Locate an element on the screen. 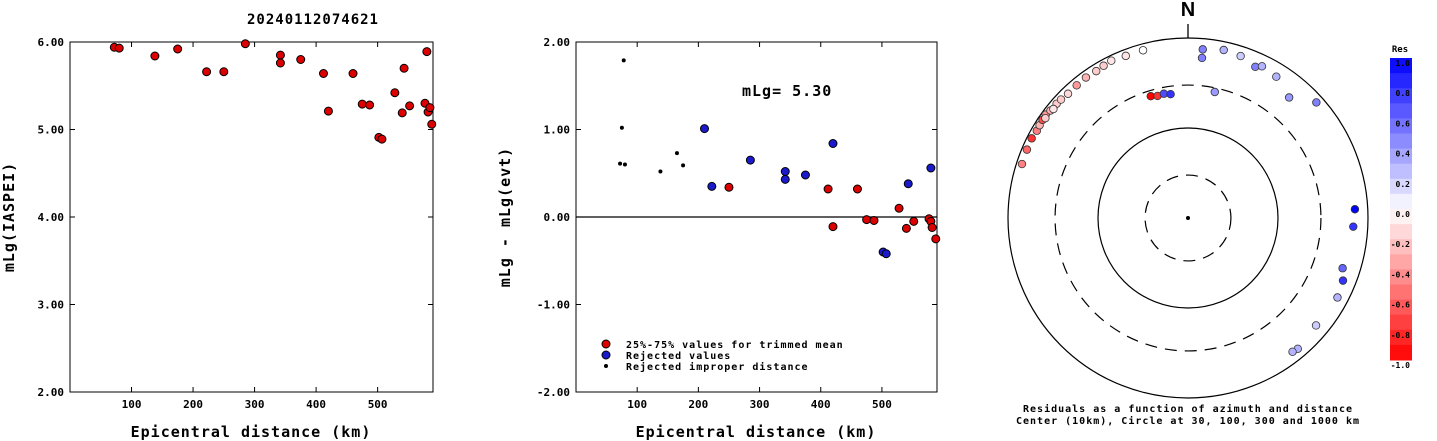 This screenshot has height=441, width=1437. figure-title: 20240112074621 is located at coordinates (313, 20).